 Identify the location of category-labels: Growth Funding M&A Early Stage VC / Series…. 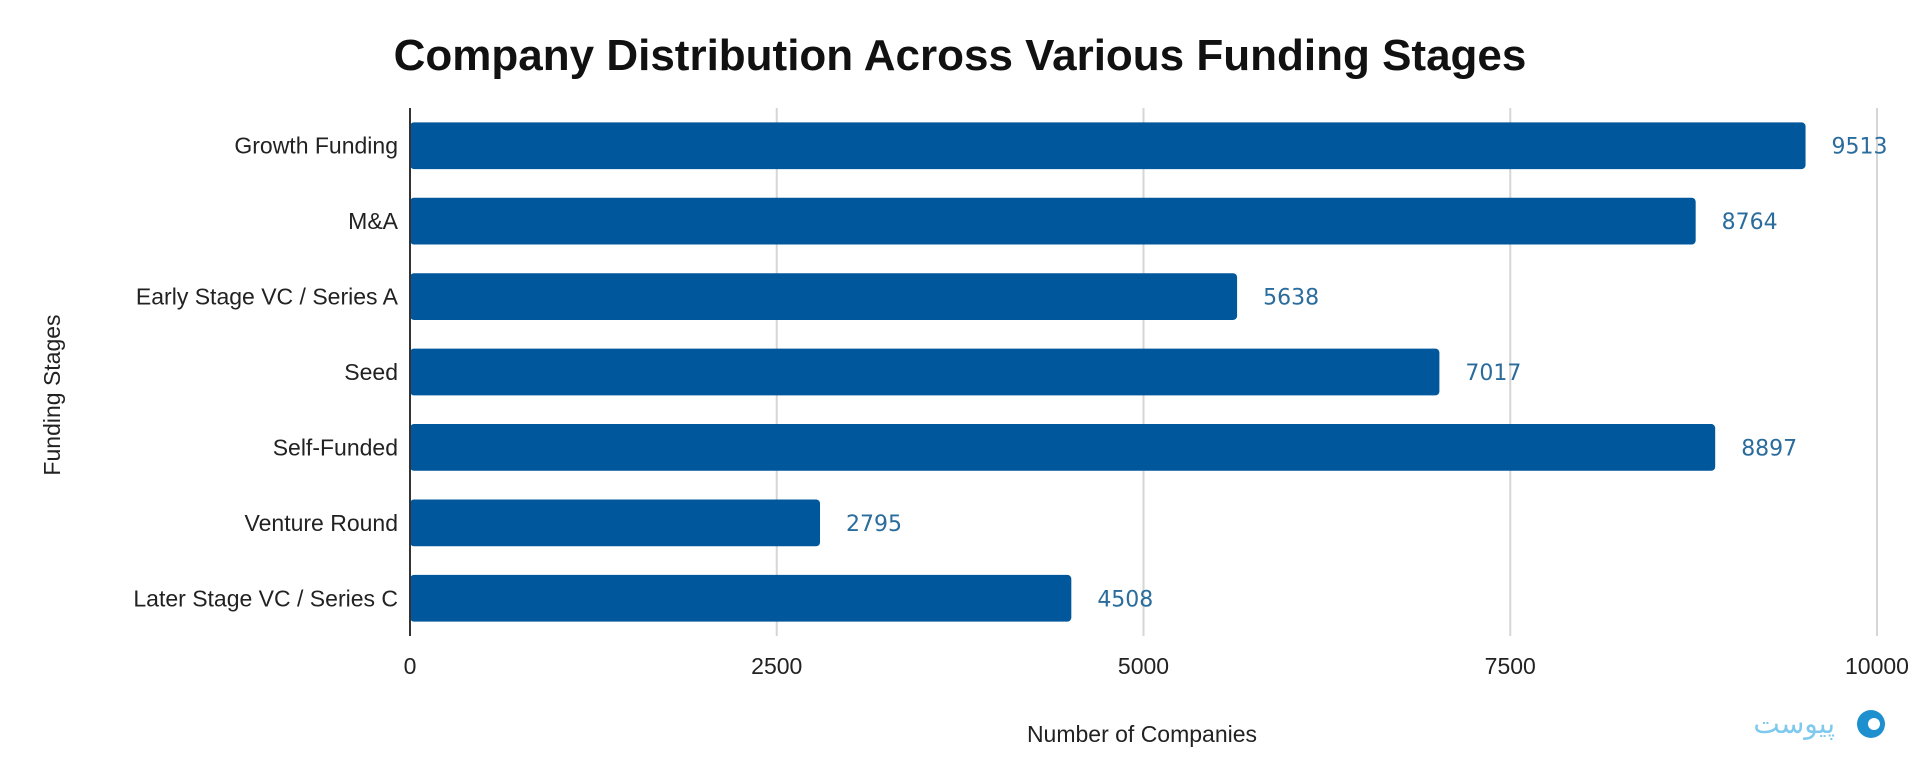
(265, 372).